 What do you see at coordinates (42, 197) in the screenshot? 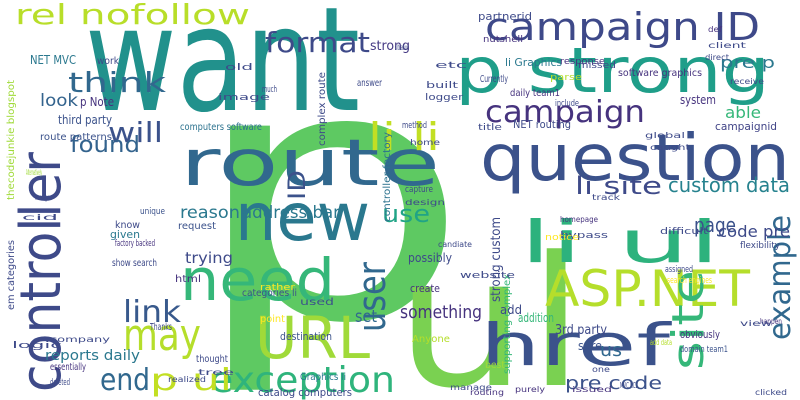
I see `word: message` at bounding box center [42, 197].